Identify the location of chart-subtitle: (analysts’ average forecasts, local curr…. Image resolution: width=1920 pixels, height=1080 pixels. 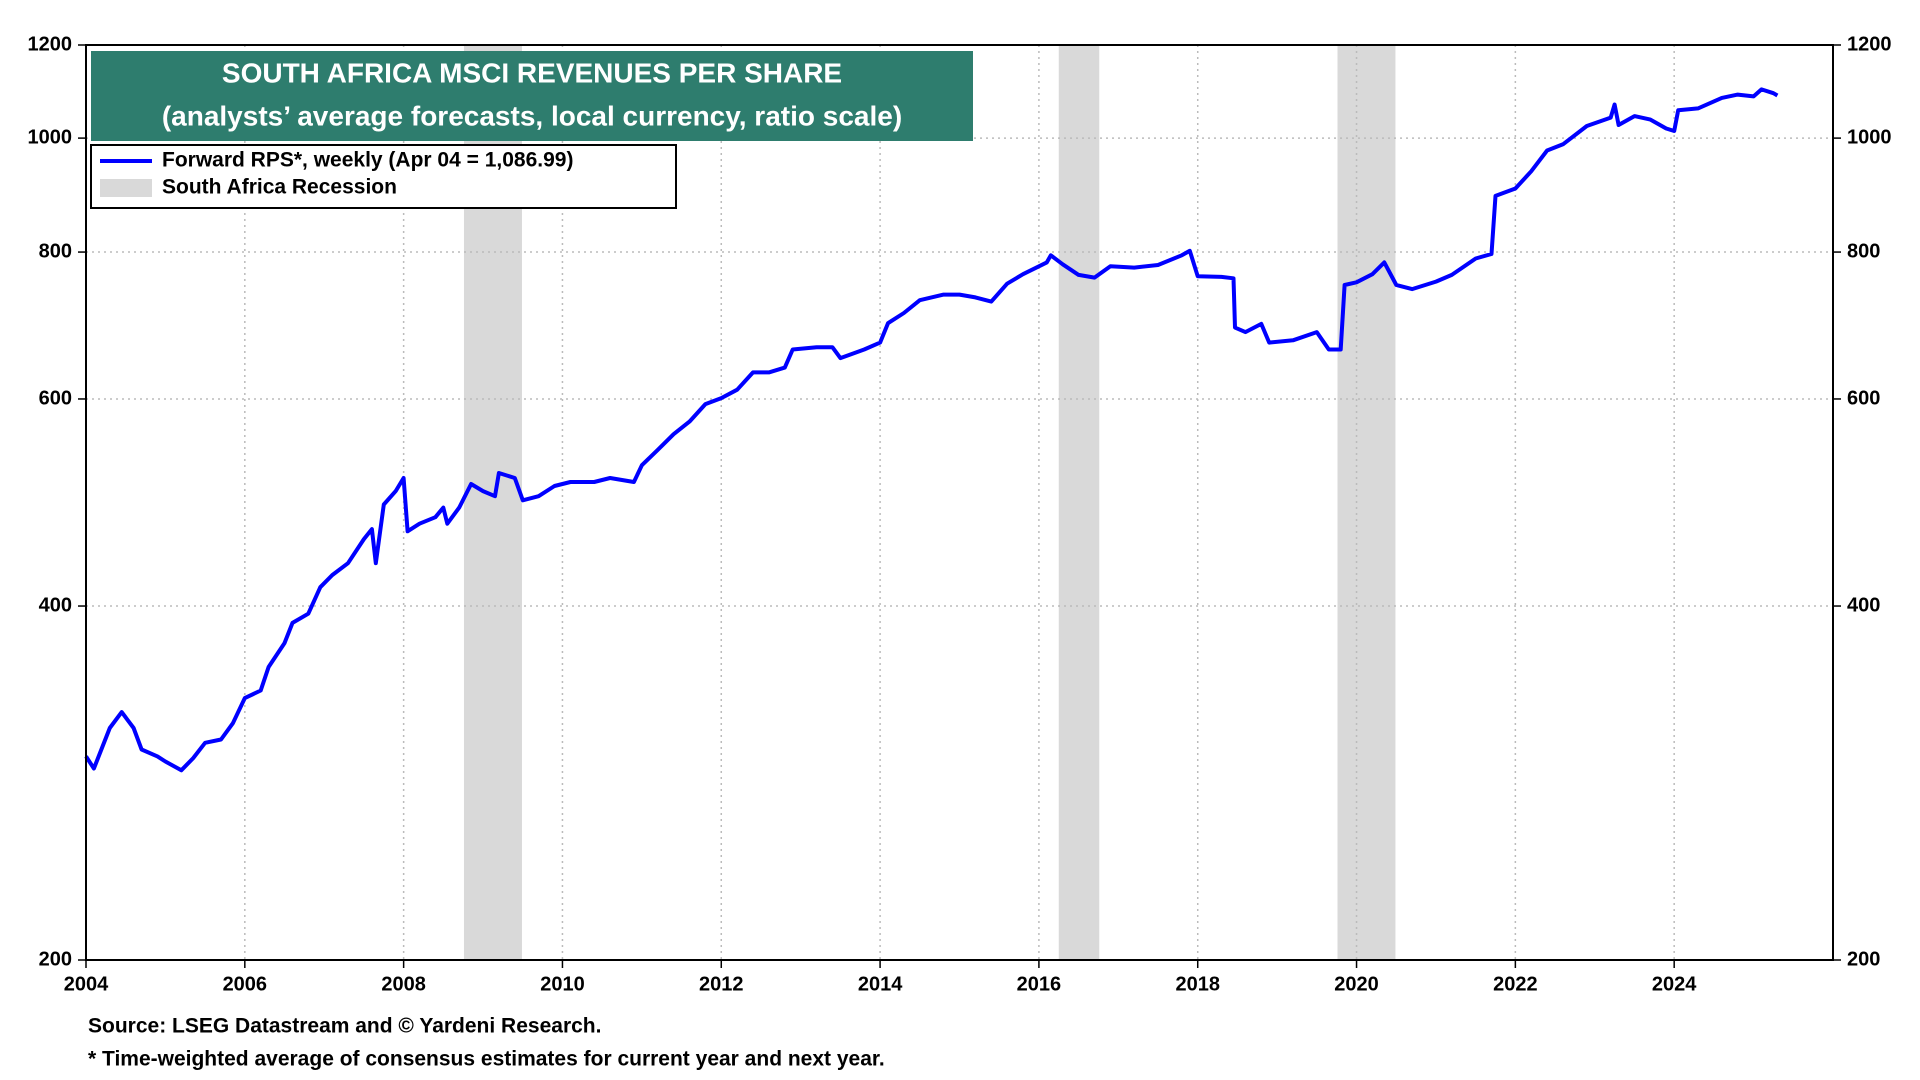
(532, 115).